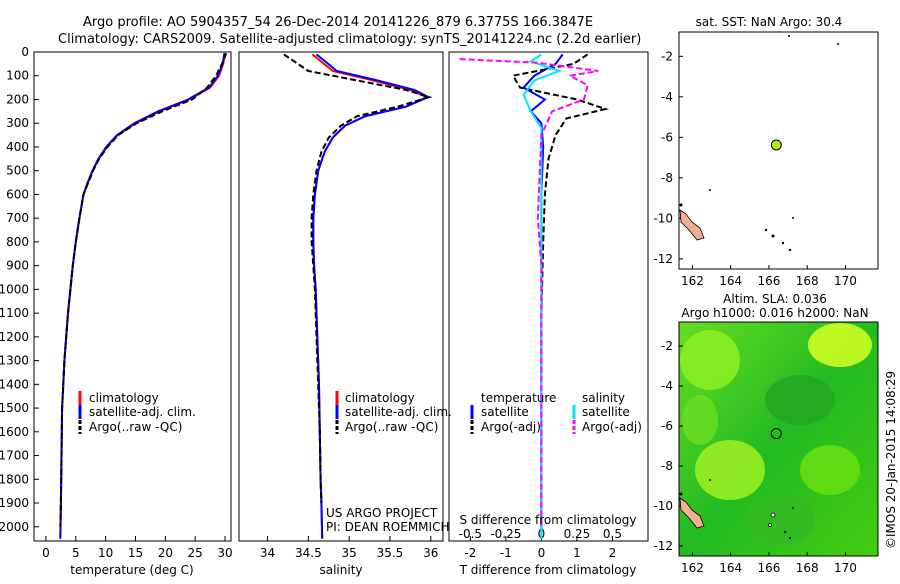 This screenshot has width=900, height=584. What do you see at coordinates (17, 76) in the screenshot?
I see `y-tick-label: 100` at bounding box center [17, 76].